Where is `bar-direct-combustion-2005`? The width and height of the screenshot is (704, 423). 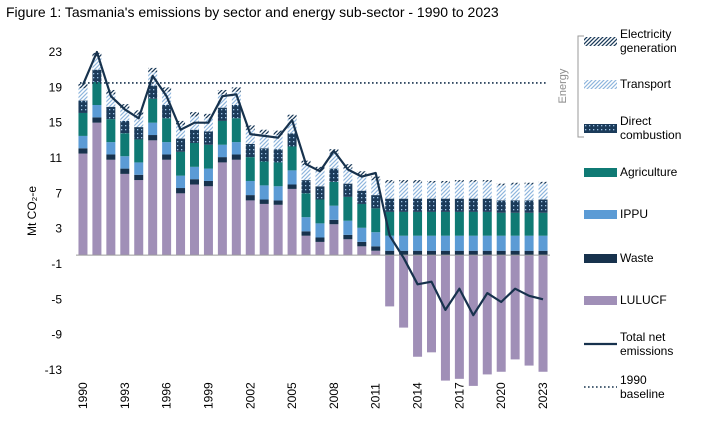 bar-direct-combustion-2005 is located at coordinates (292, 140).